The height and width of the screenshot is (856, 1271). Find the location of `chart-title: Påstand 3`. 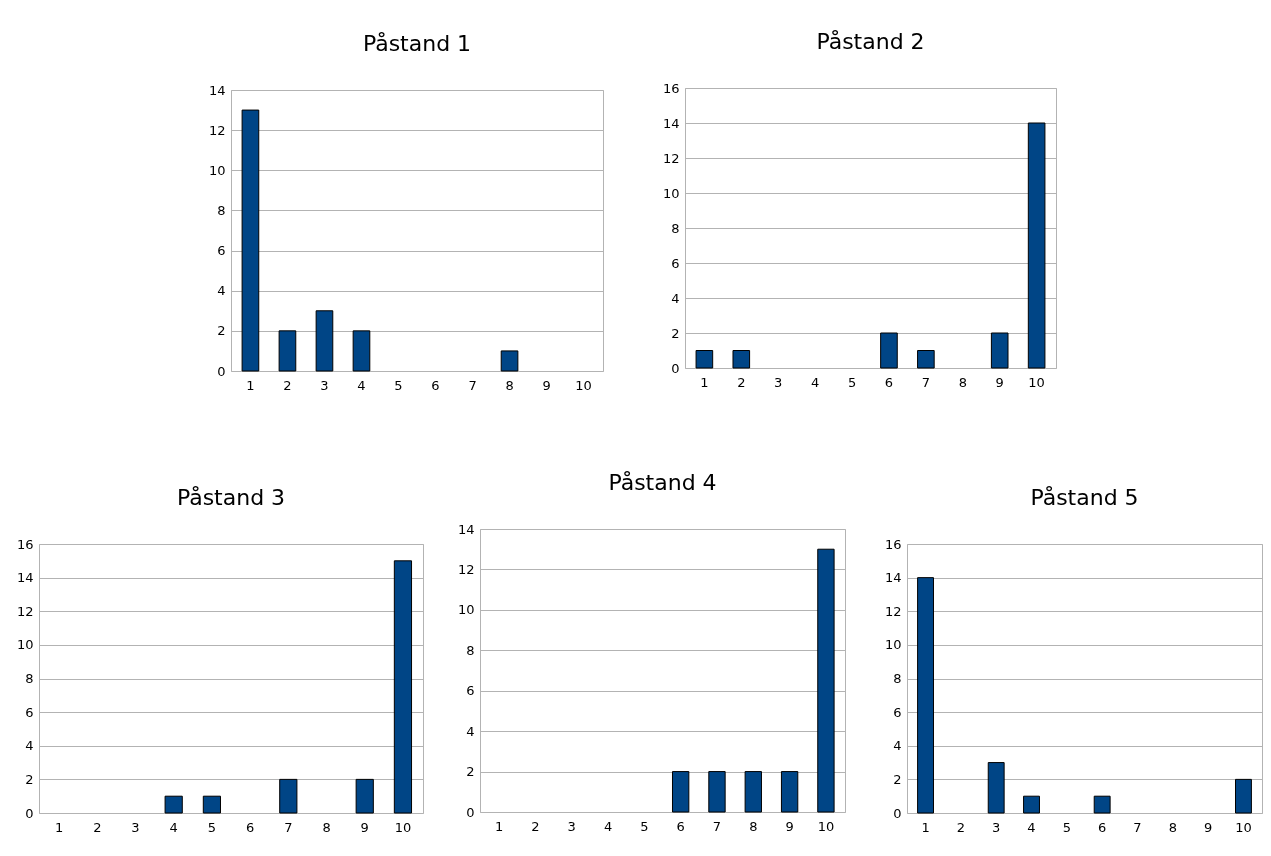

chart-title: Påstand 3 is located at coordinates (231, 497).